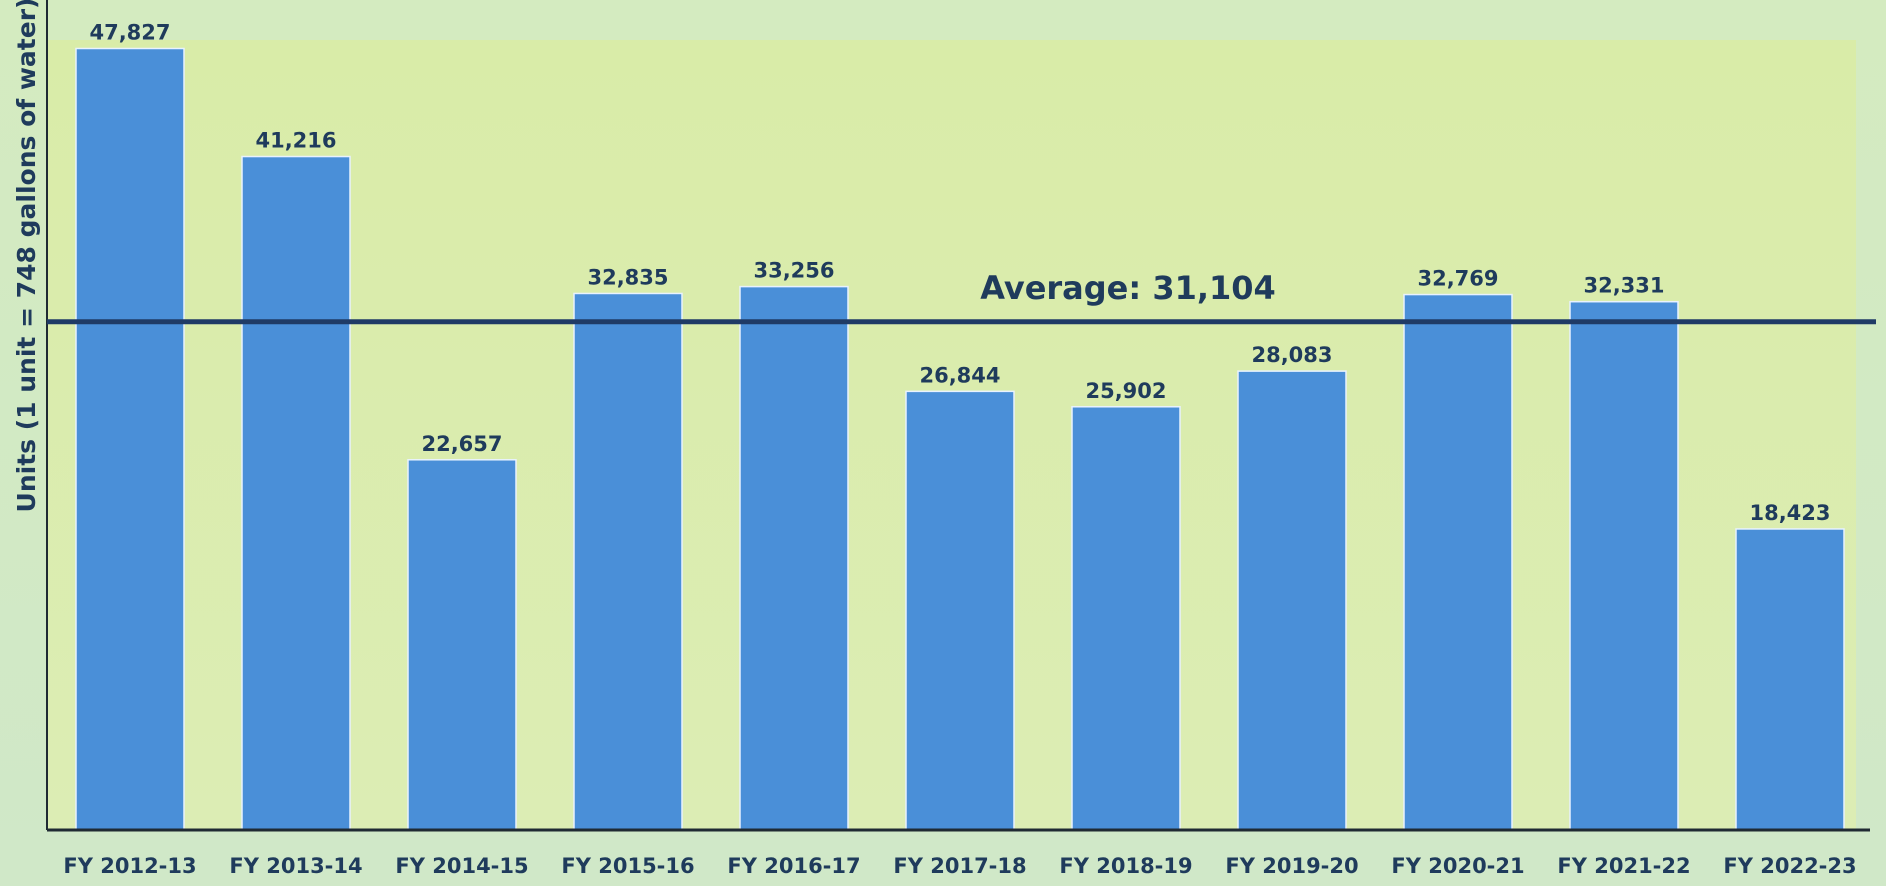  What do you see at coordinates (1291, 355) in the screenshot?
I see `value-label: 28,083` at bounding box center [1291, 355].